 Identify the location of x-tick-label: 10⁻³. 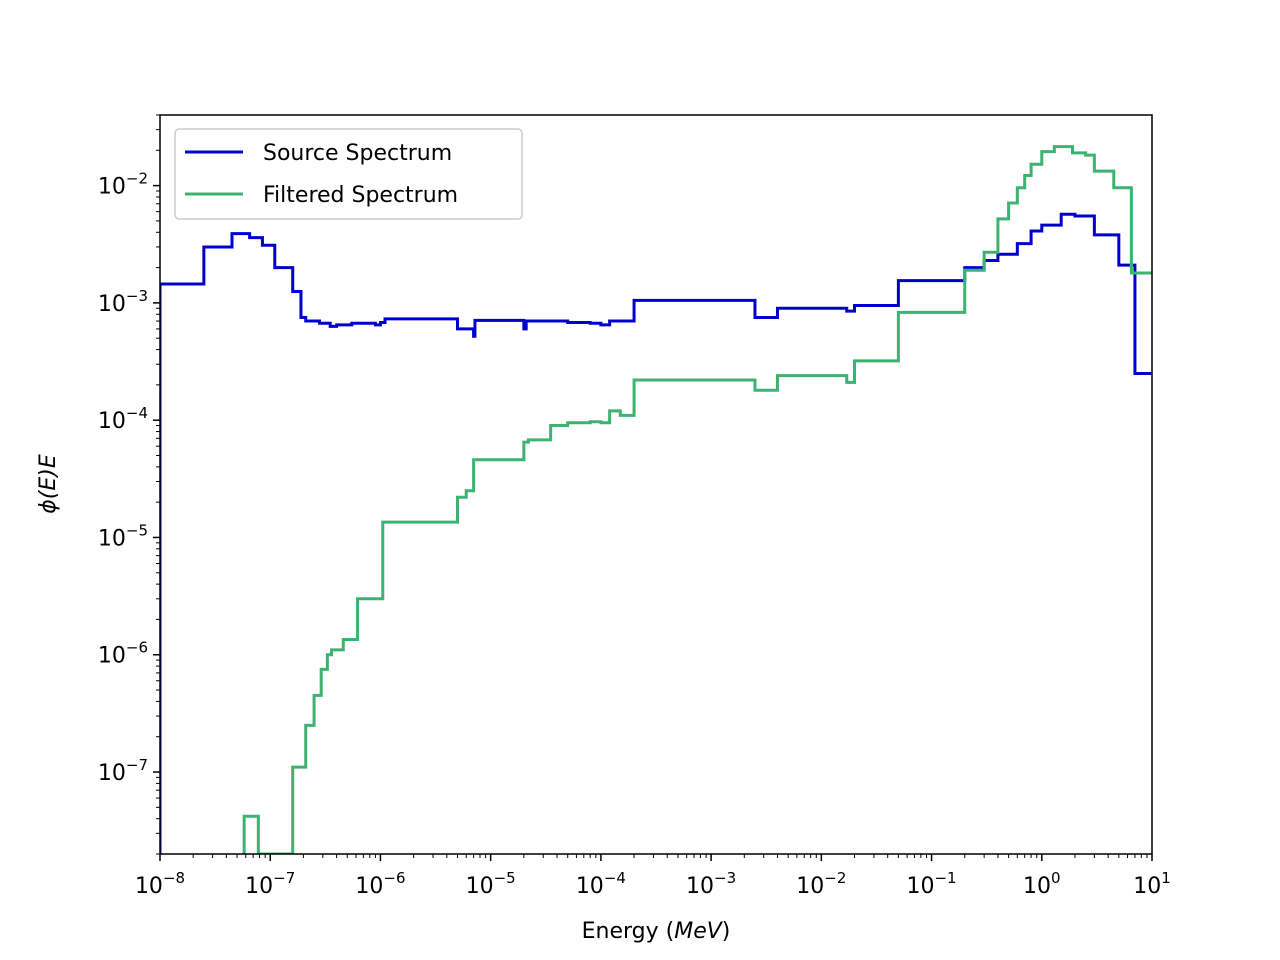
(711, 884).